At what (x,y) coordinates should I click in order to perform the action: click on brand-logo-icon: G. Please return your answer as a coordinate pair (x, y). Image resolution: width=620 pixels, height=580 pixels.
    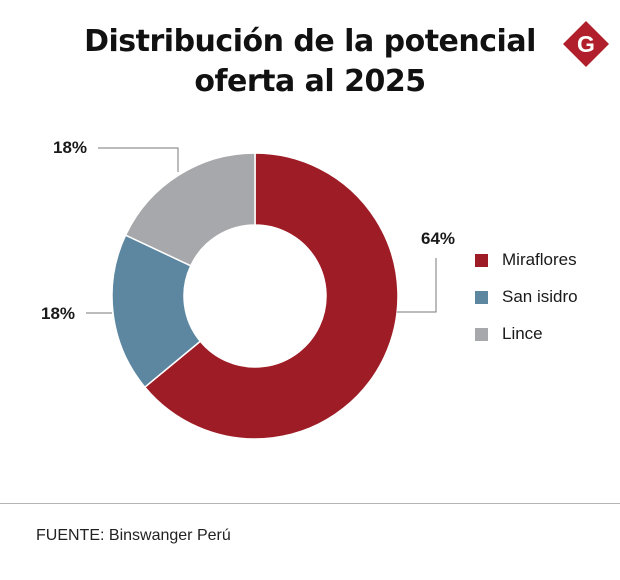
    Looking at the image, I should click on (586, 44).